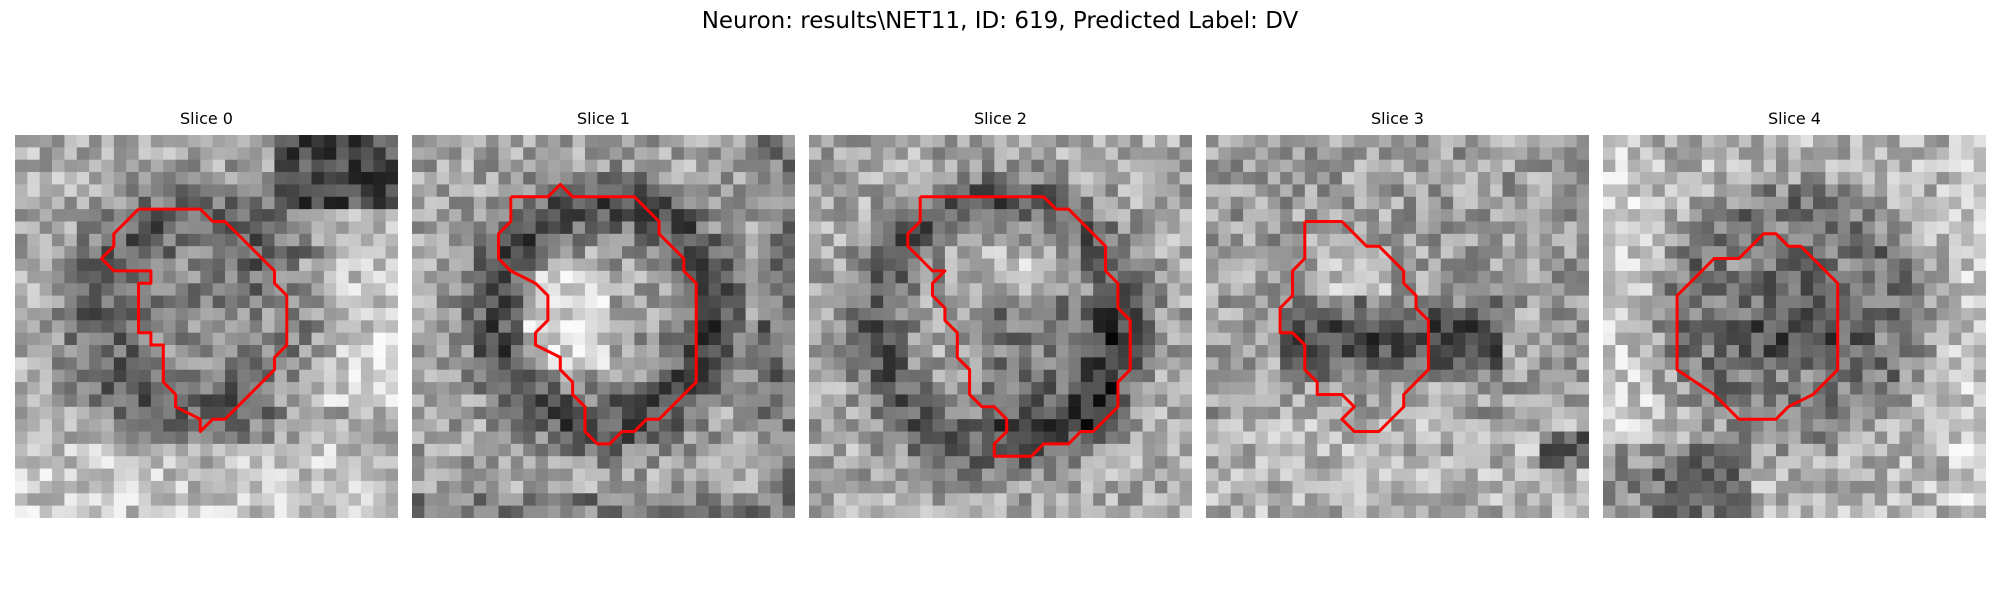 Image resolution: width=2000 pixels, height=600 pixels. I want to click on slice-title: Slice 1, so click(603, 118).